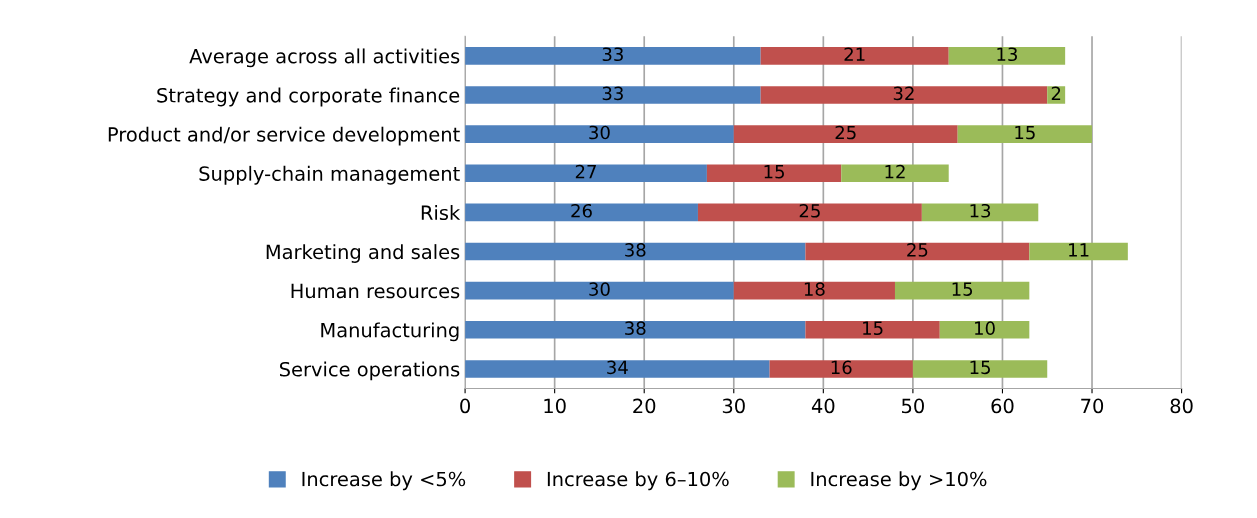 This screenshot has height=518, width=1257. Describe the element at coordinates (329, 175) in the screenshot. I see `y-tick-label: Supply-chain management` at that location.